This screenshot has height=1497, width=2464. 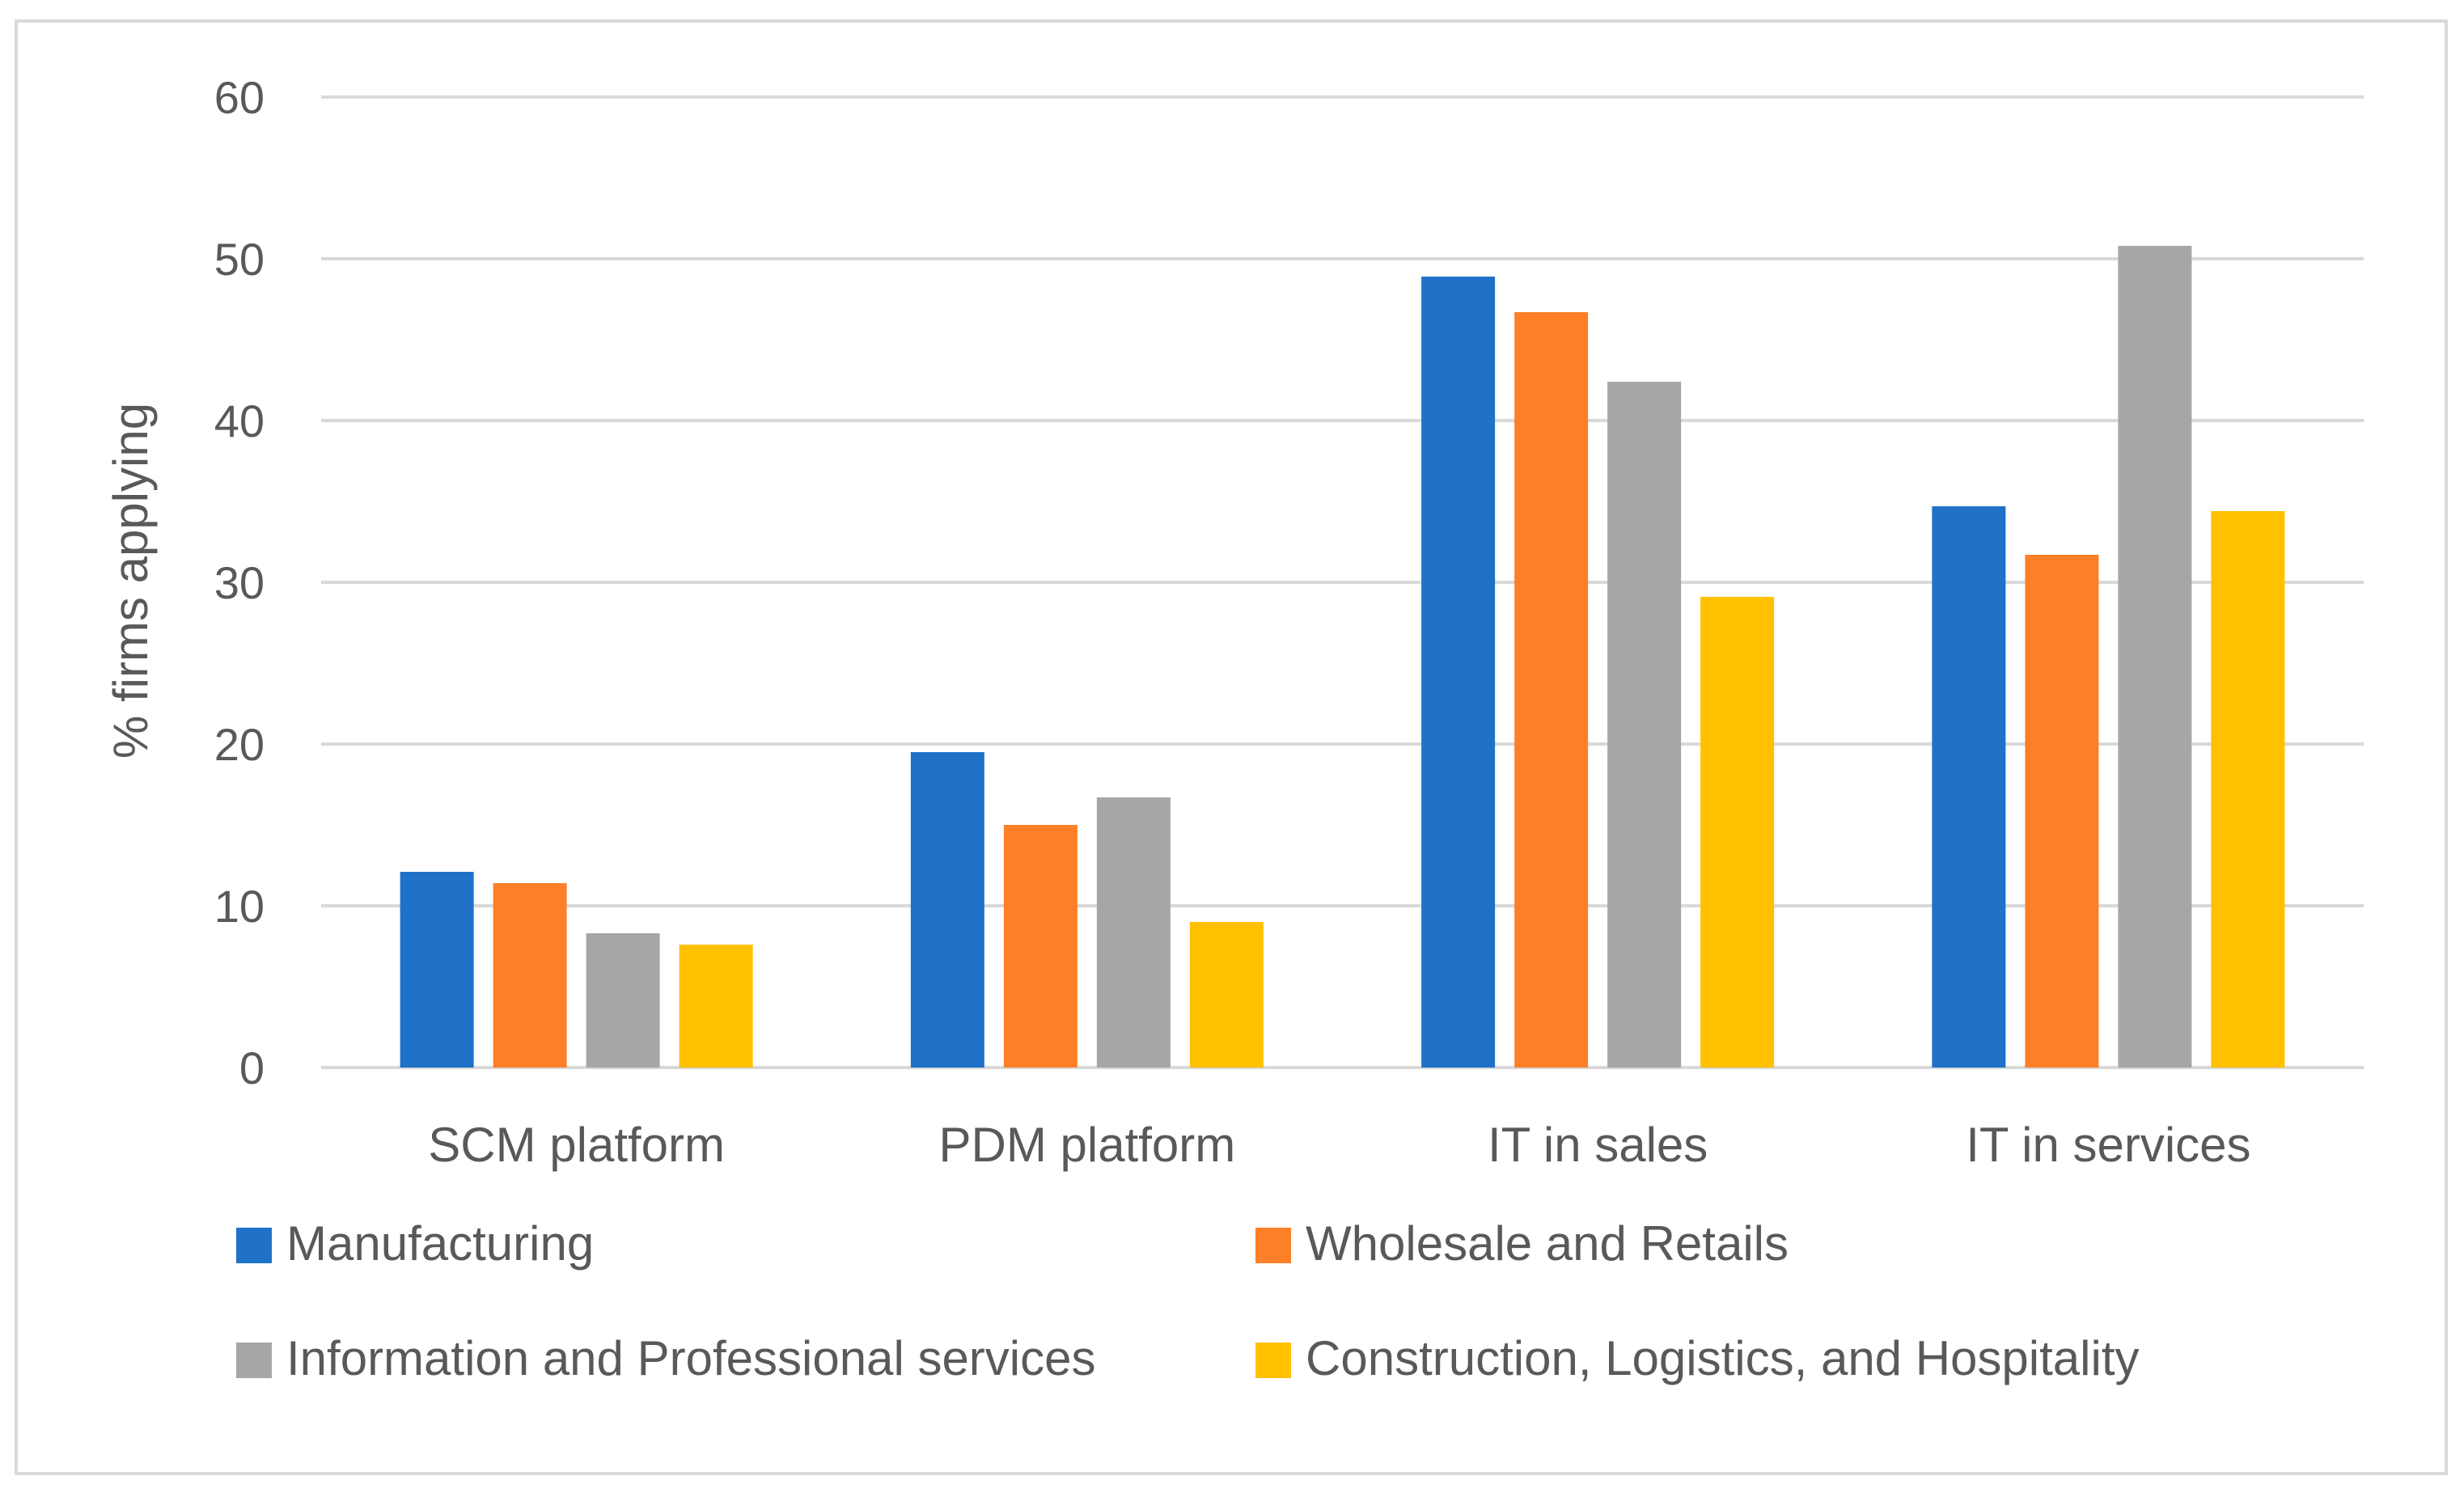 I want to click on legend-label-1: Manufacturing, so click(x=440, y=1244).